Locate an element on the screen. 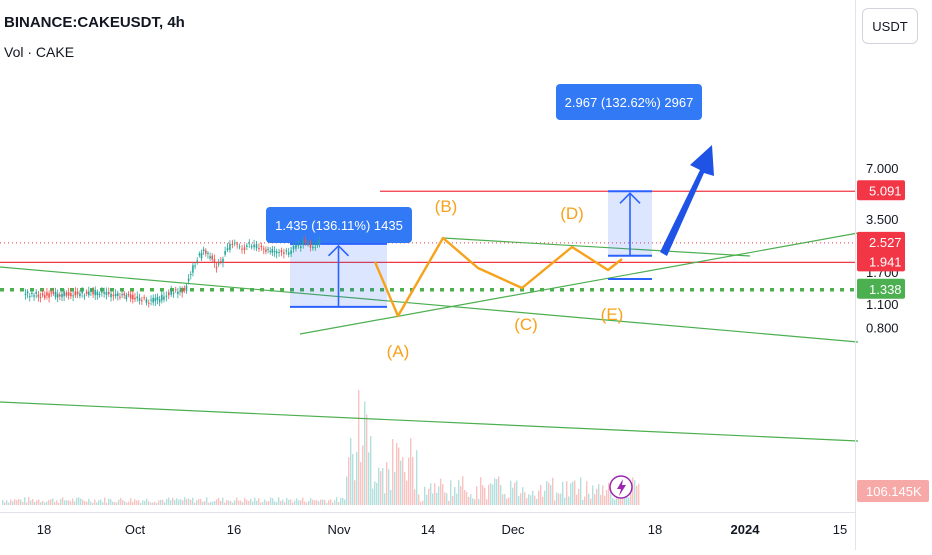  currency-button: USDT is located at coordinates (890, 26).